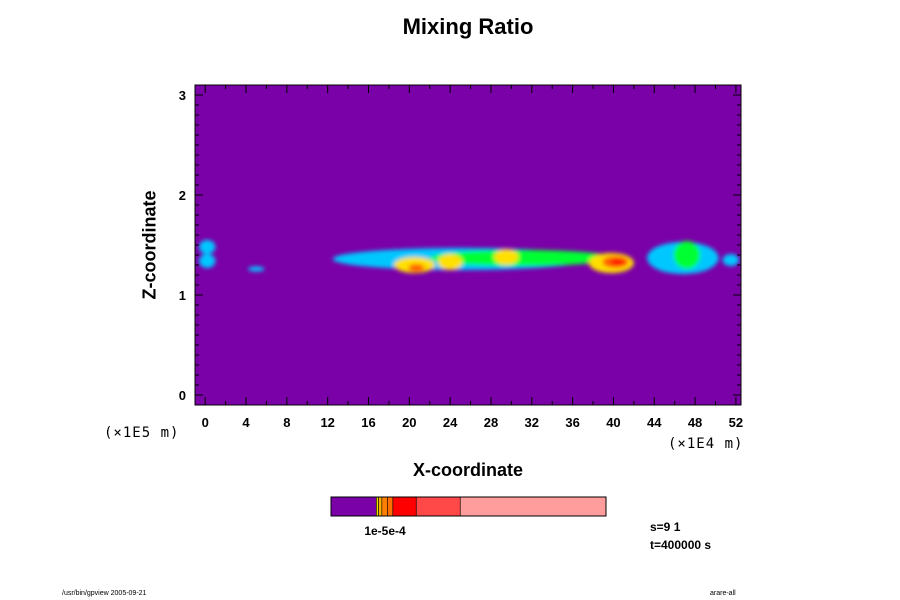 This screenshot has width=900, height=600. I want to click on x-tick-label: 16, so click(368, 422).